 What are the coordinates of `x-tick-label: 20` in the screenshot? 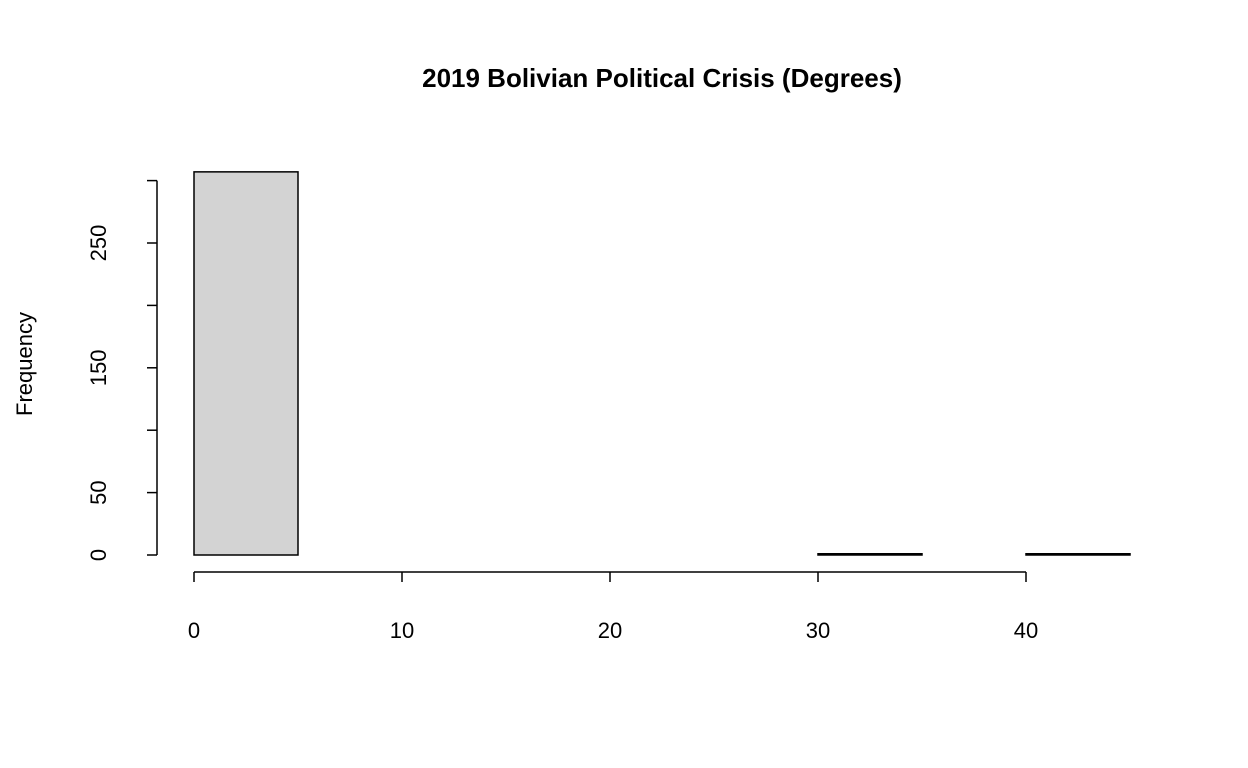 It's located at (610, 630).